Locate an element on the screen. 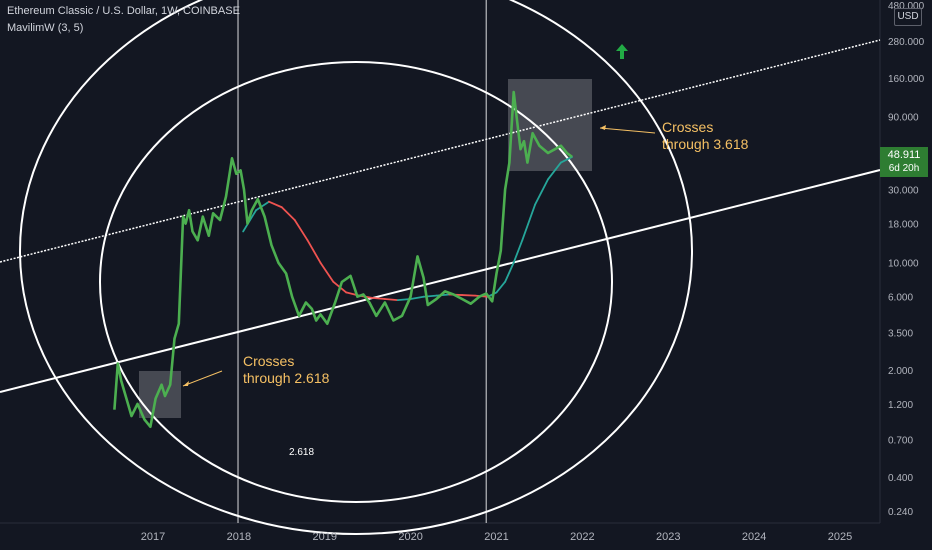 The height and width of the screenshot is (550, 932). x-tick-label: 2025 is located at coordinates (840, 537).